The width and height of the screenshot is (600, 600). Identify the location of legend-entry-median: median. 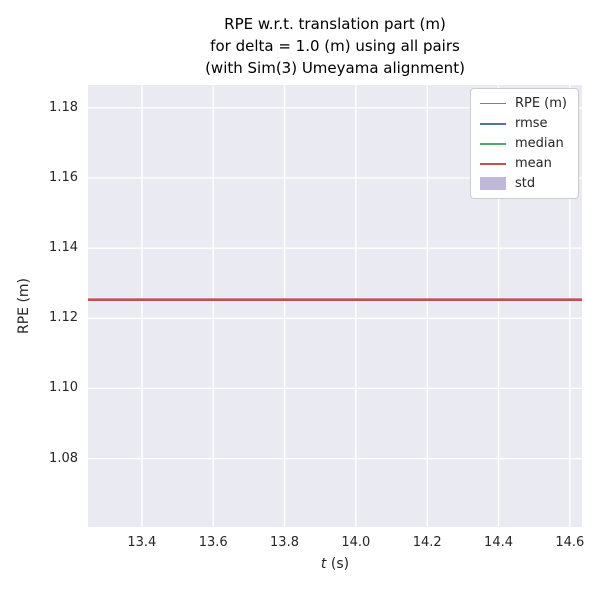
(523, 143).